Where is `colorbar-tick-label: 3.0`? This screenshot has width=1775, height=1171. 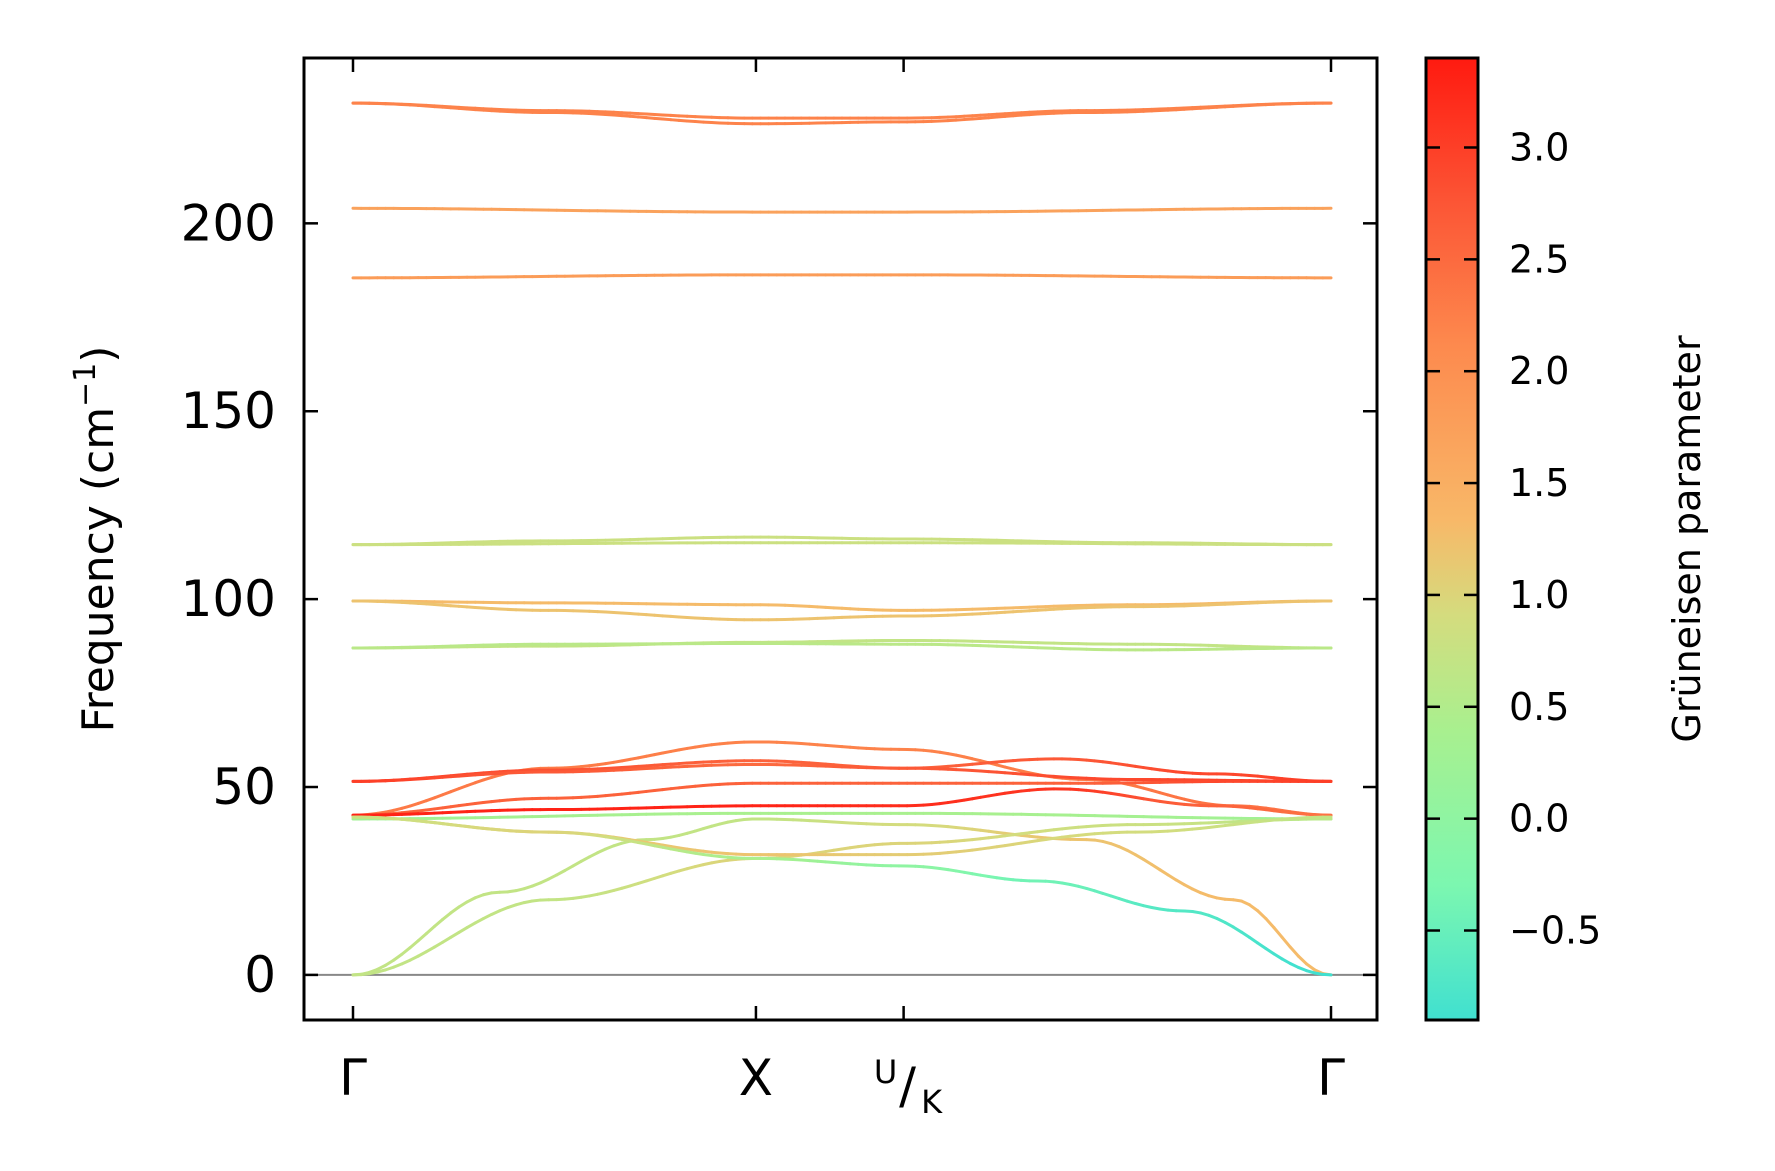
colorbar-tick-label: 3.0 is located at coordinates (1539, 147).